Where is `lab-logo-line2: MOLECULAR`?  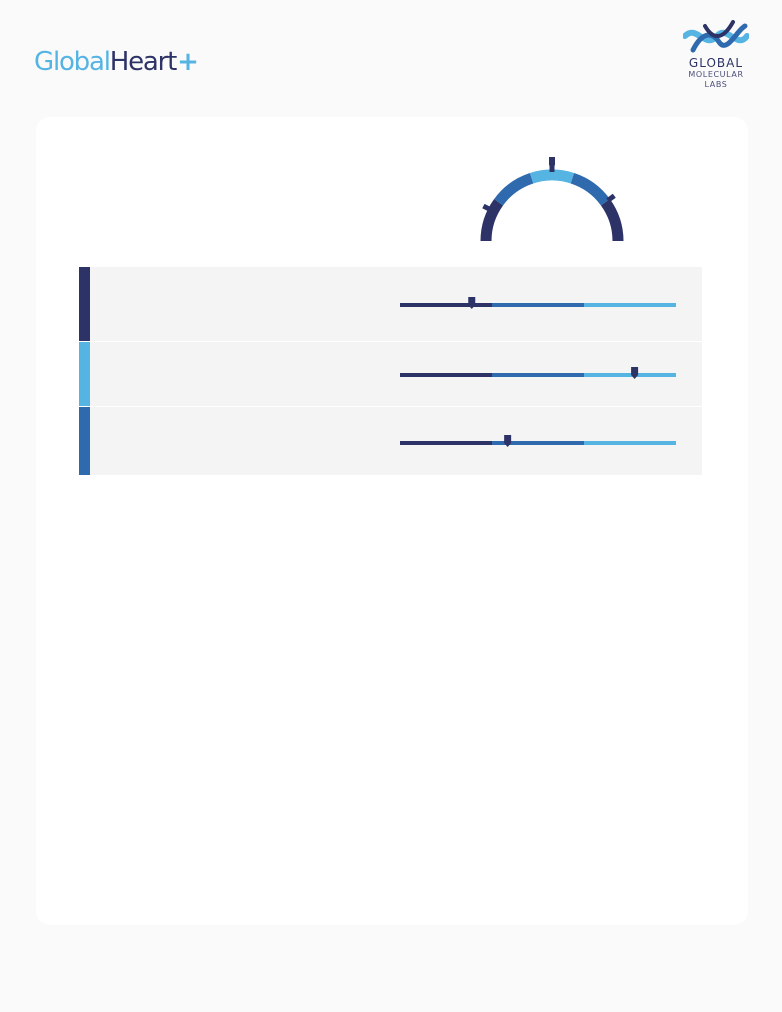
lab-logo-line2: MOLECULAR is located at coordinates (716, 74).